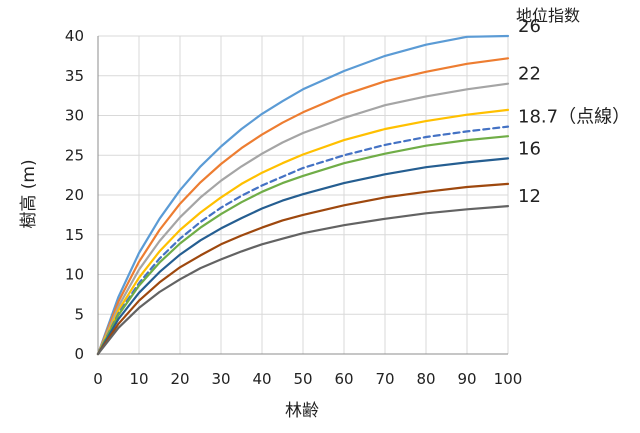  Describe the element at coordinates (74, 235) in the screenshot. I see `y-tick-label: 15` at that location.